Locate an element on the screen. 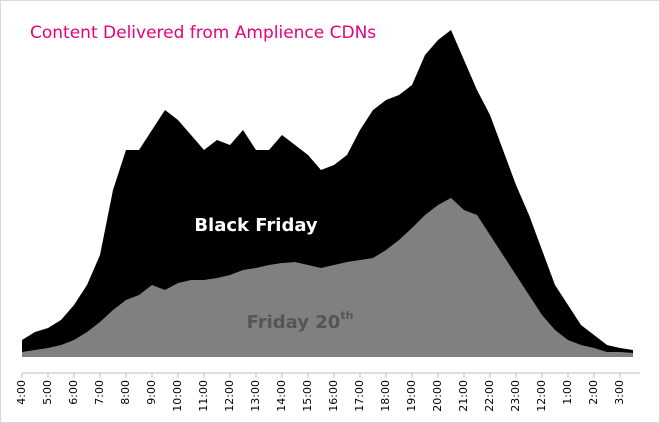 This screenshot has height=423, width=660. x-tick-label: 21:00 is located at coordinates (463, 396).